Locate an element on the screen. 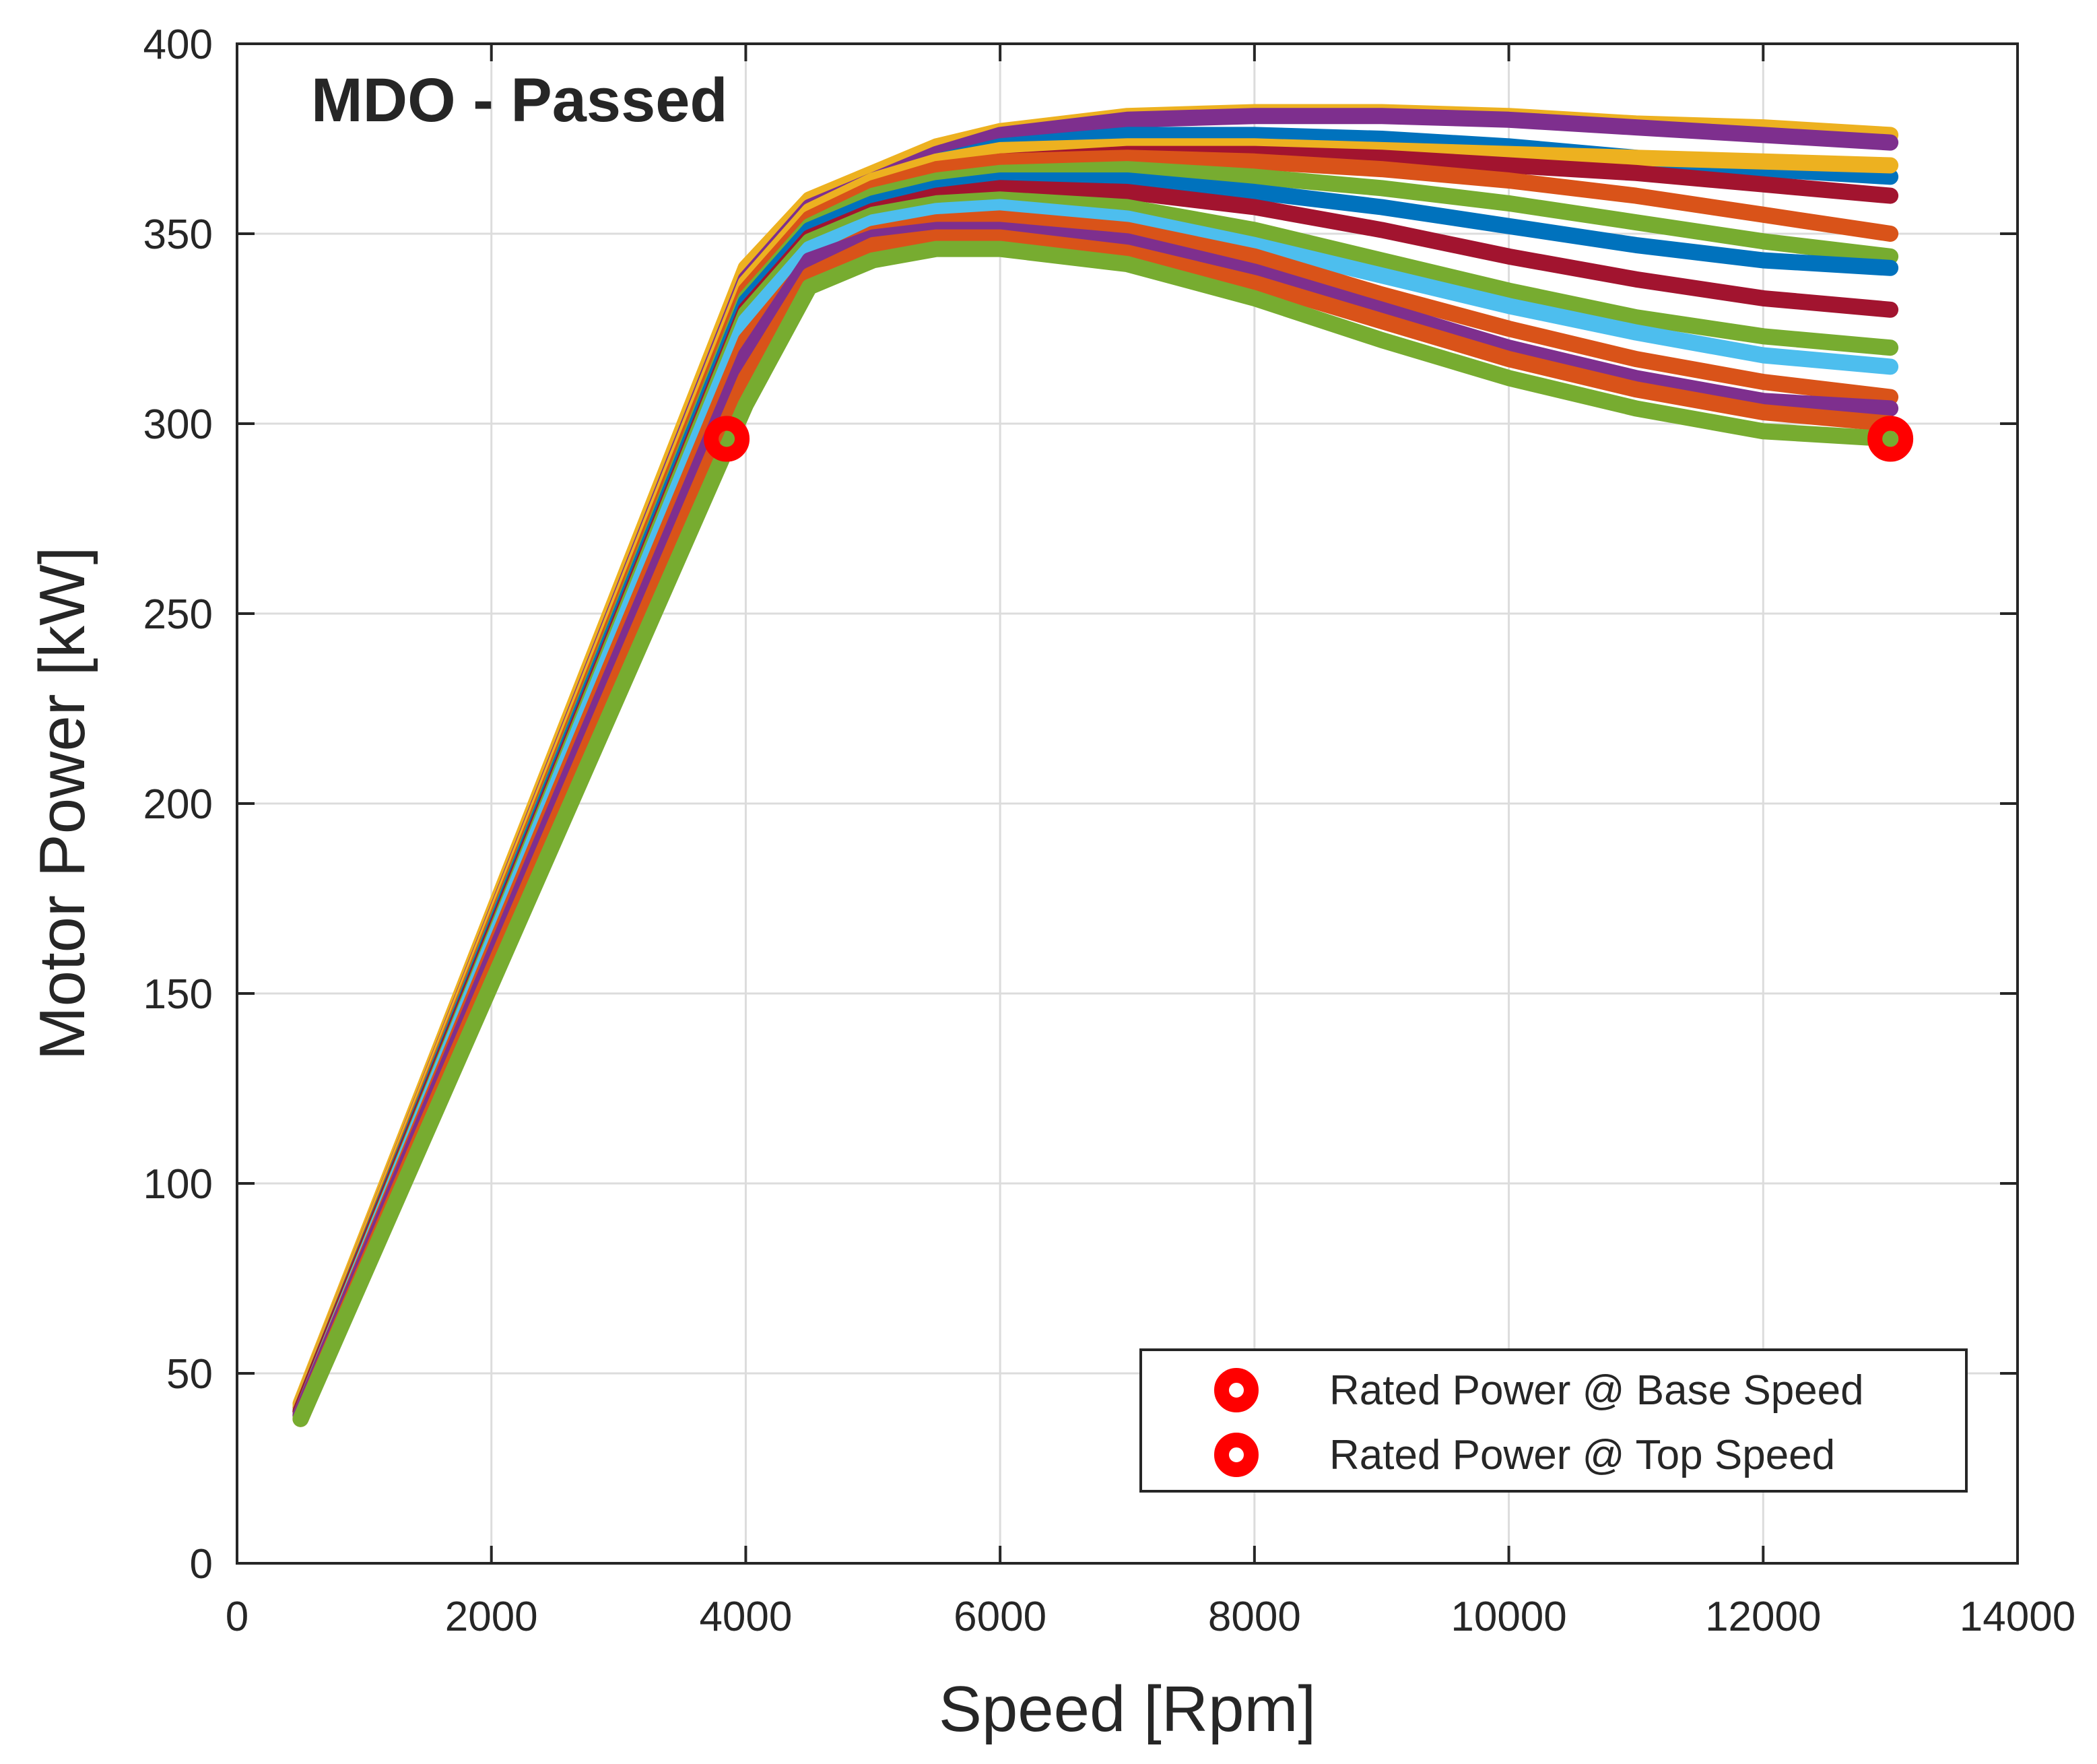  y-tick-label-300: 300 is located at coordinates (178, 424).